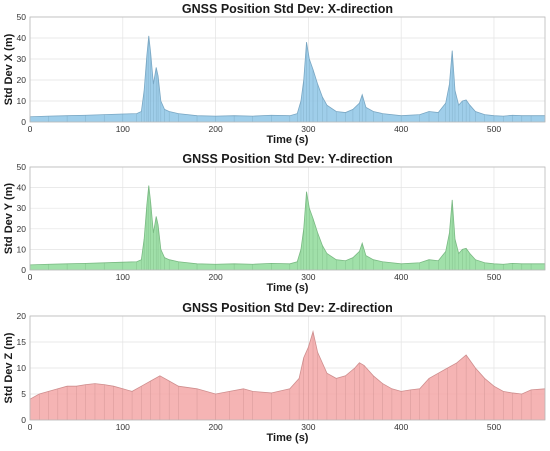 The image size is (550, 451). Describe the element at coordinates (494, 427) in the screenshot. I see `x-tick-label-z: 500` at that location.